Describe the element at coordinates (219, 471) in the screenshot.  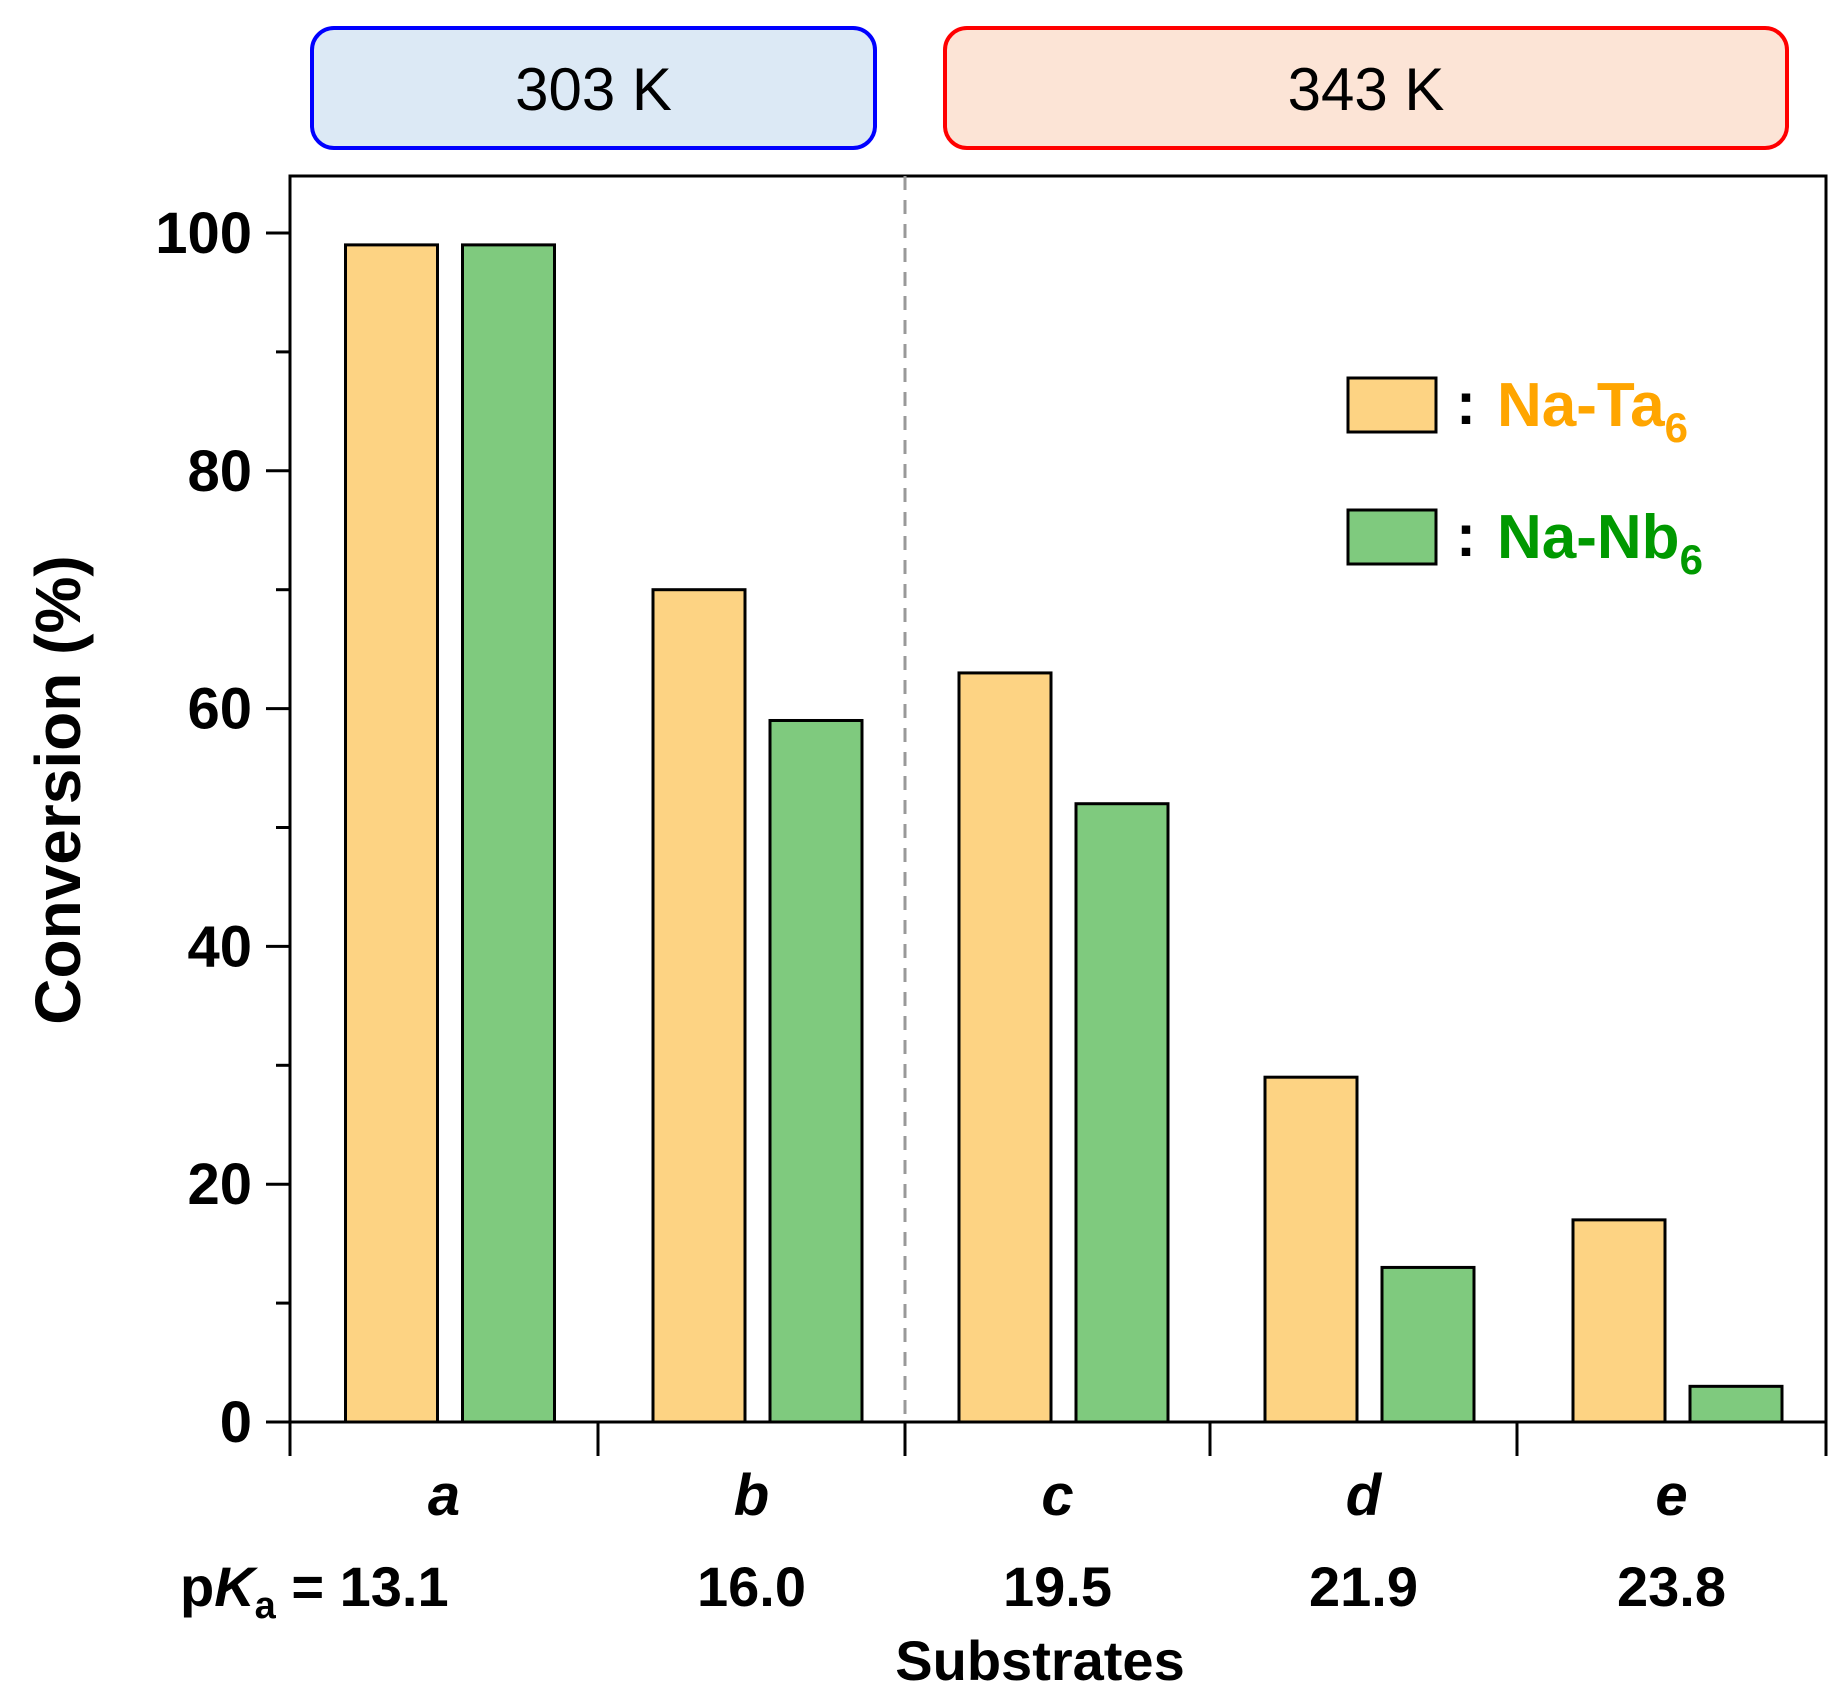
I see `y-tick-label: 80` at that location.